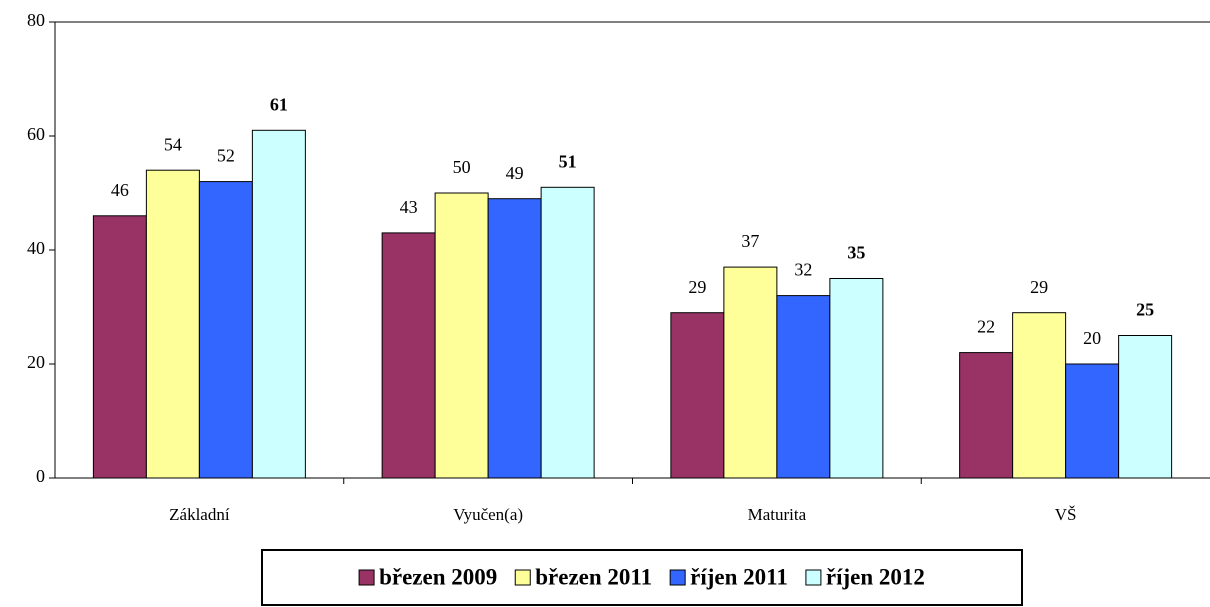  What do you see at coordinates (226, 156) in the screenshot?
I see `value-label: 52` at bounding box center [226, 156].